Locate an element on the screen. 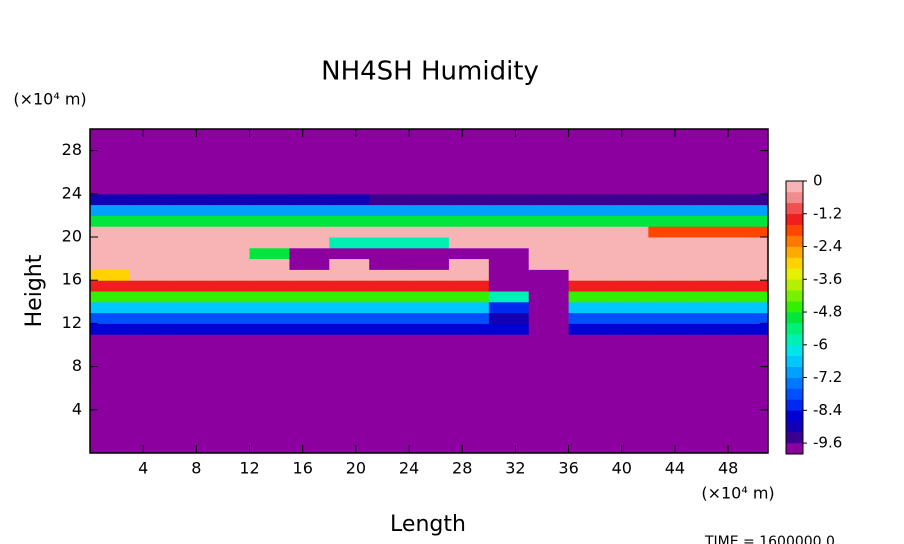 This screenshot has height=544, width=904. colorbar-tick-label: -1.2 is located at coordinates (827, 213).